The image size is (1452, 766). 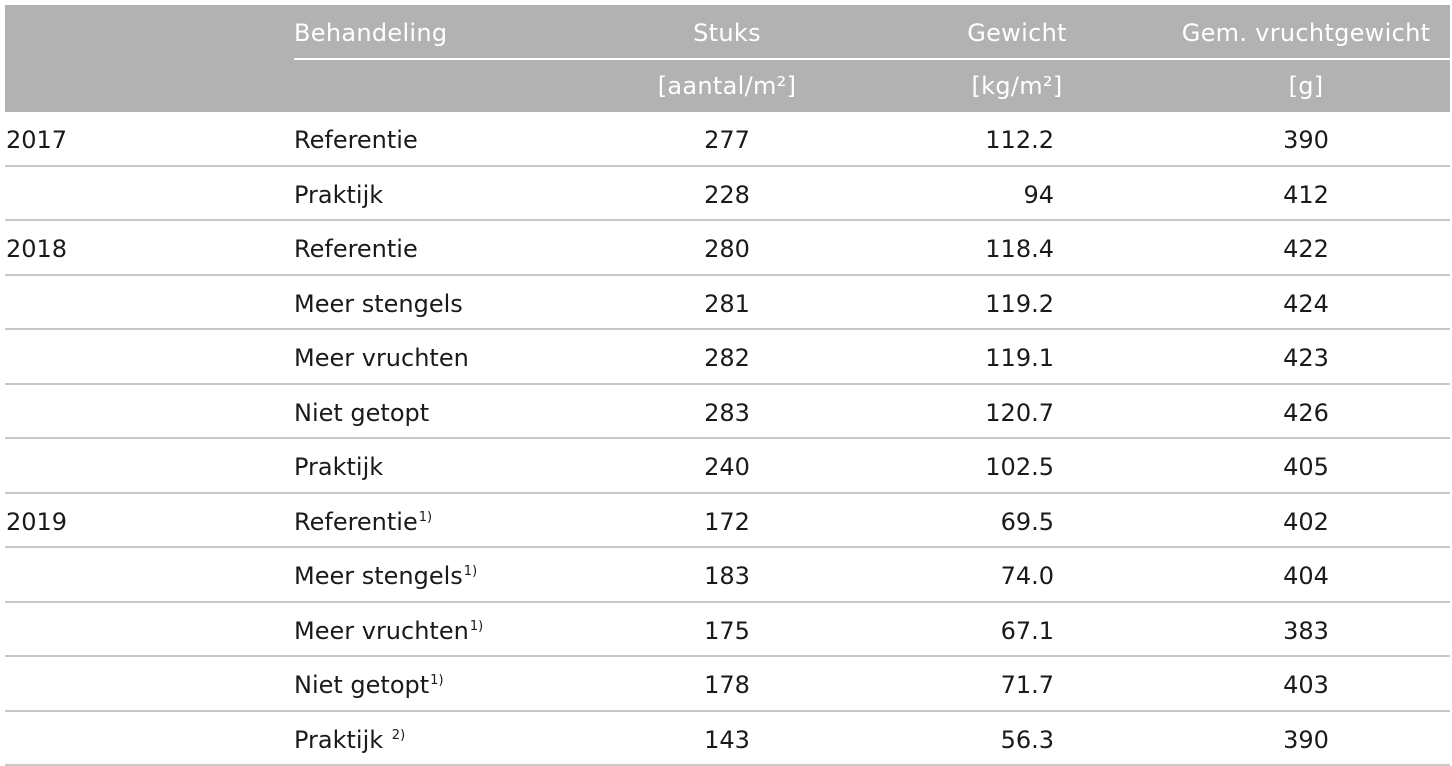 I want to click on avg-weight-cell: 412, so click(x=1306, y=195).